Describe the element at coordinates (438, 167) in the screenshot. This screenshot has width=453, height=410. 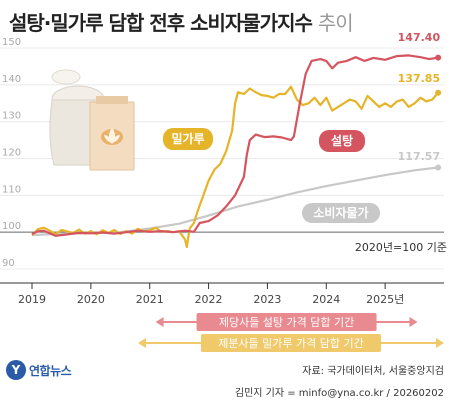
I see `end-point-소비자물가` at that location.